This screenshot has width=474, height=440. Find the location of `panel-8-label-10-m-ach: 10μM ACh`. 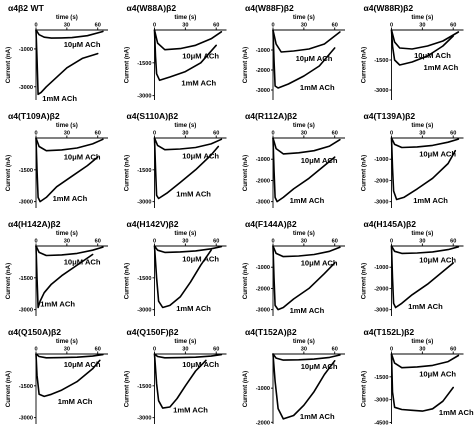

panel-8-label-10-m-ach: 10μM ACh is located at coordinates (437, 154).